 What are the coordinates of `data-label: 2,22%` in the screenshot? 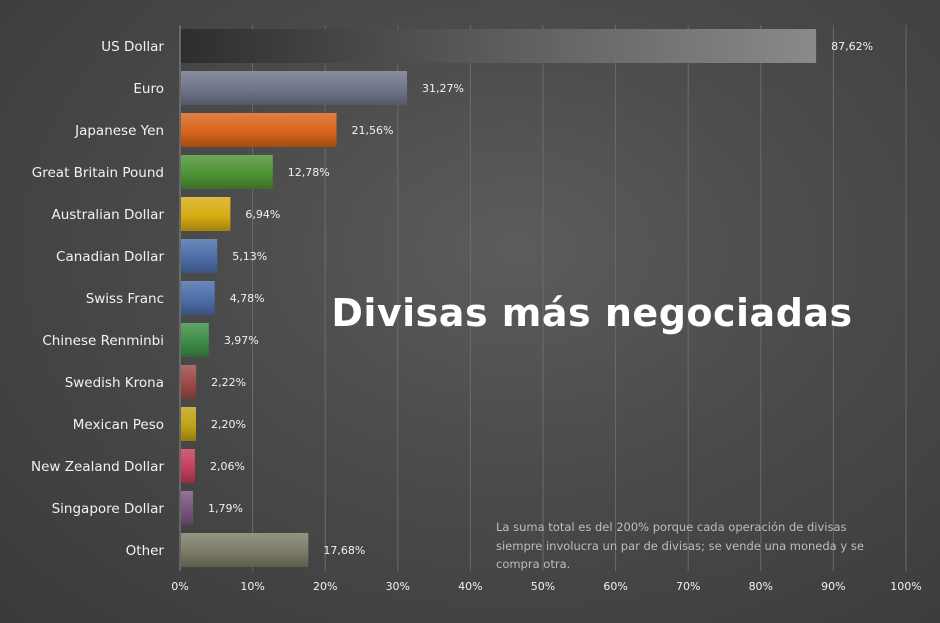 It's located at (228, 382).